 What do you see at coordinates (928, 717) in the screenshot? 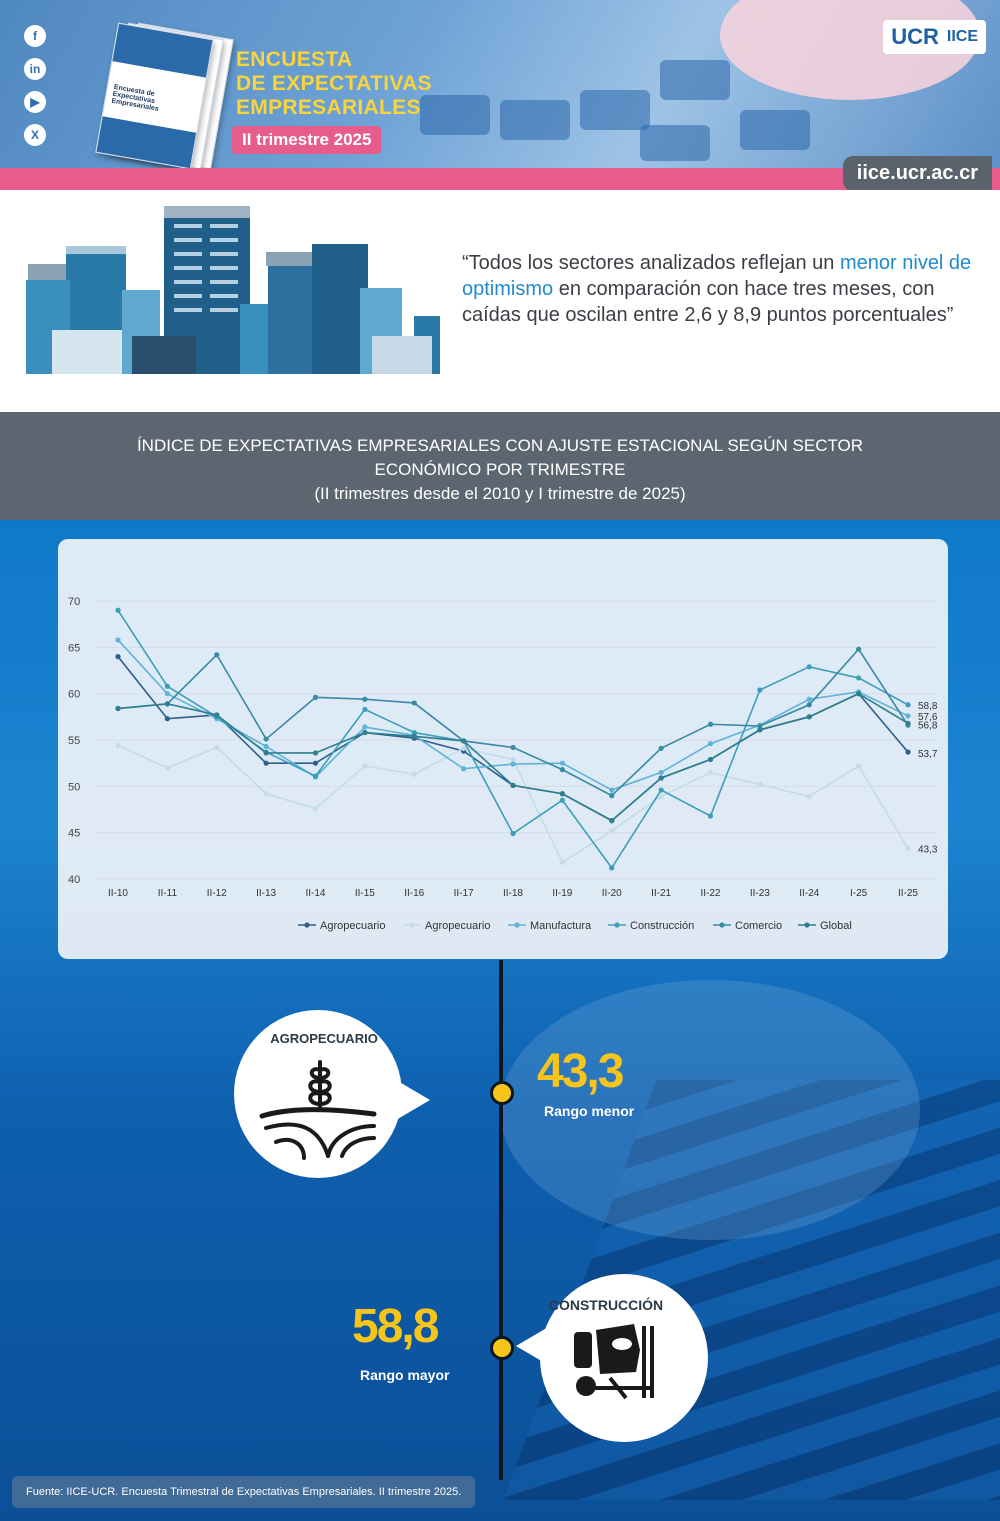
I see `end-data-label: 57,6` at bounding box center [928, 717].